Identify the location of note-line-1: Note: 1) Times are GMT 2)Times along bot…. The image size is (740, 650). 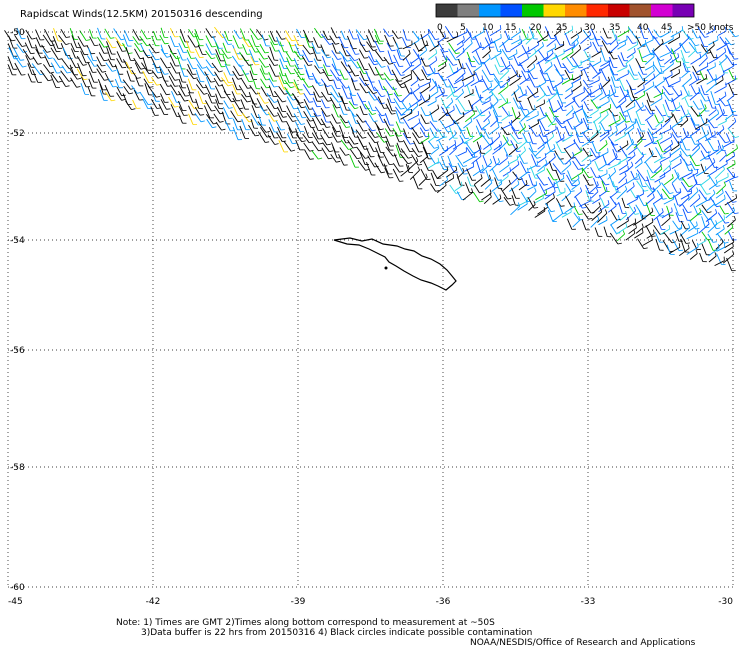
(305, 623).